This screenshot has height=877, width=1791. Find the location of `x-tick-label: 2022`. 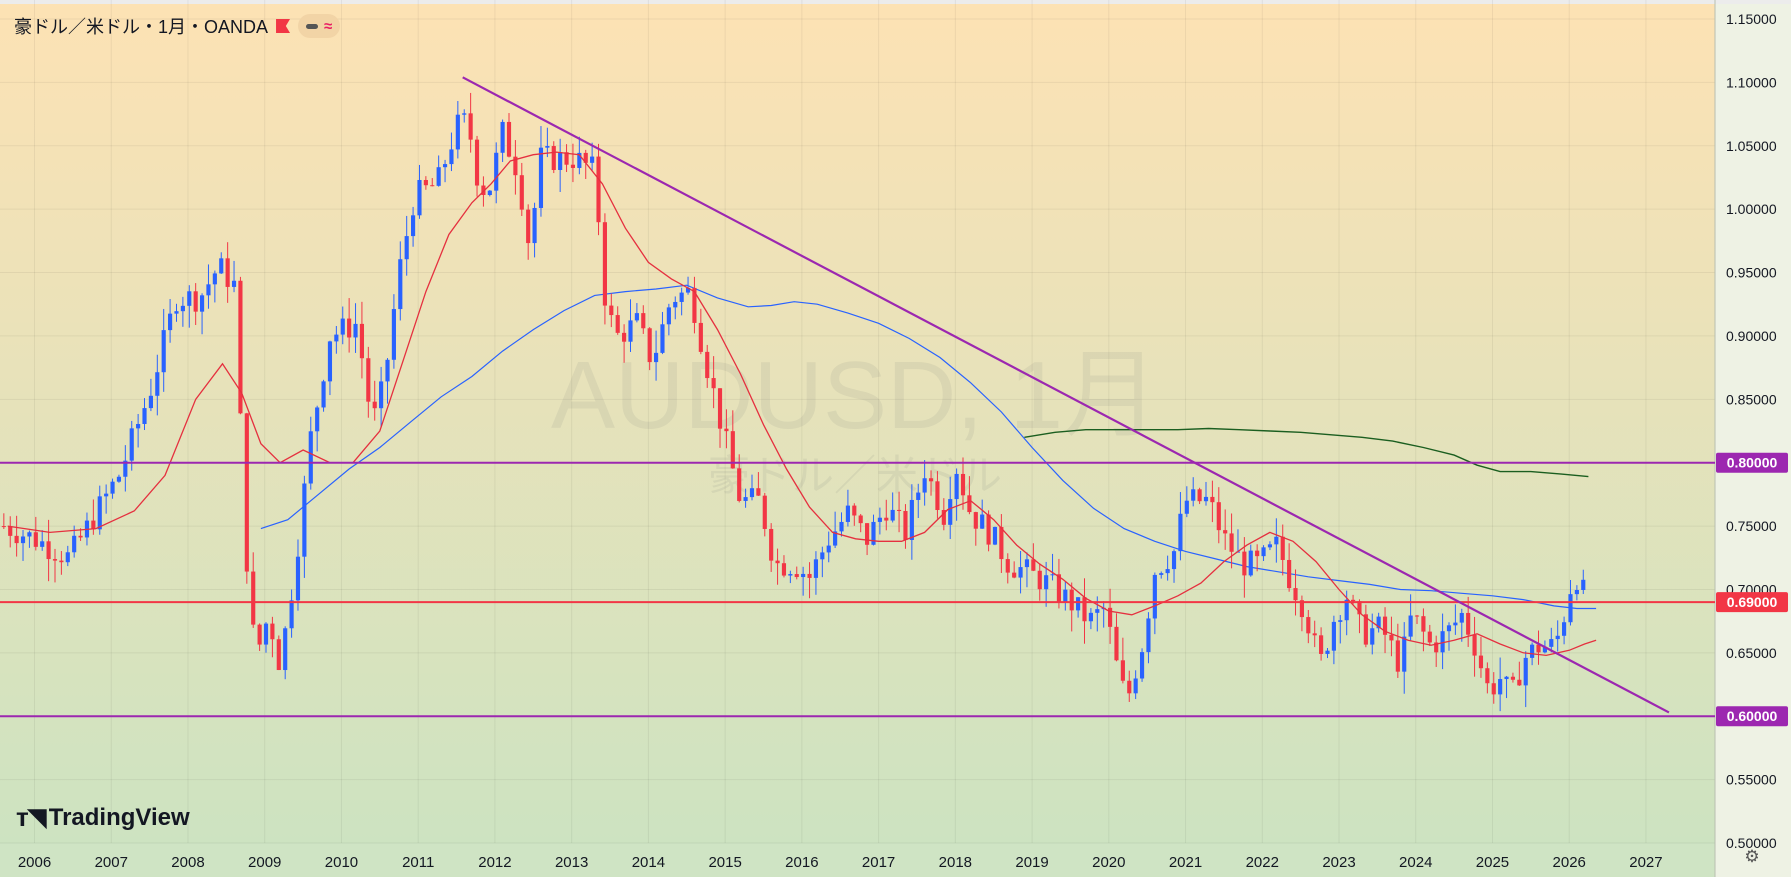

x-tick-label: 2022 is located at coordinates (1262, 862).